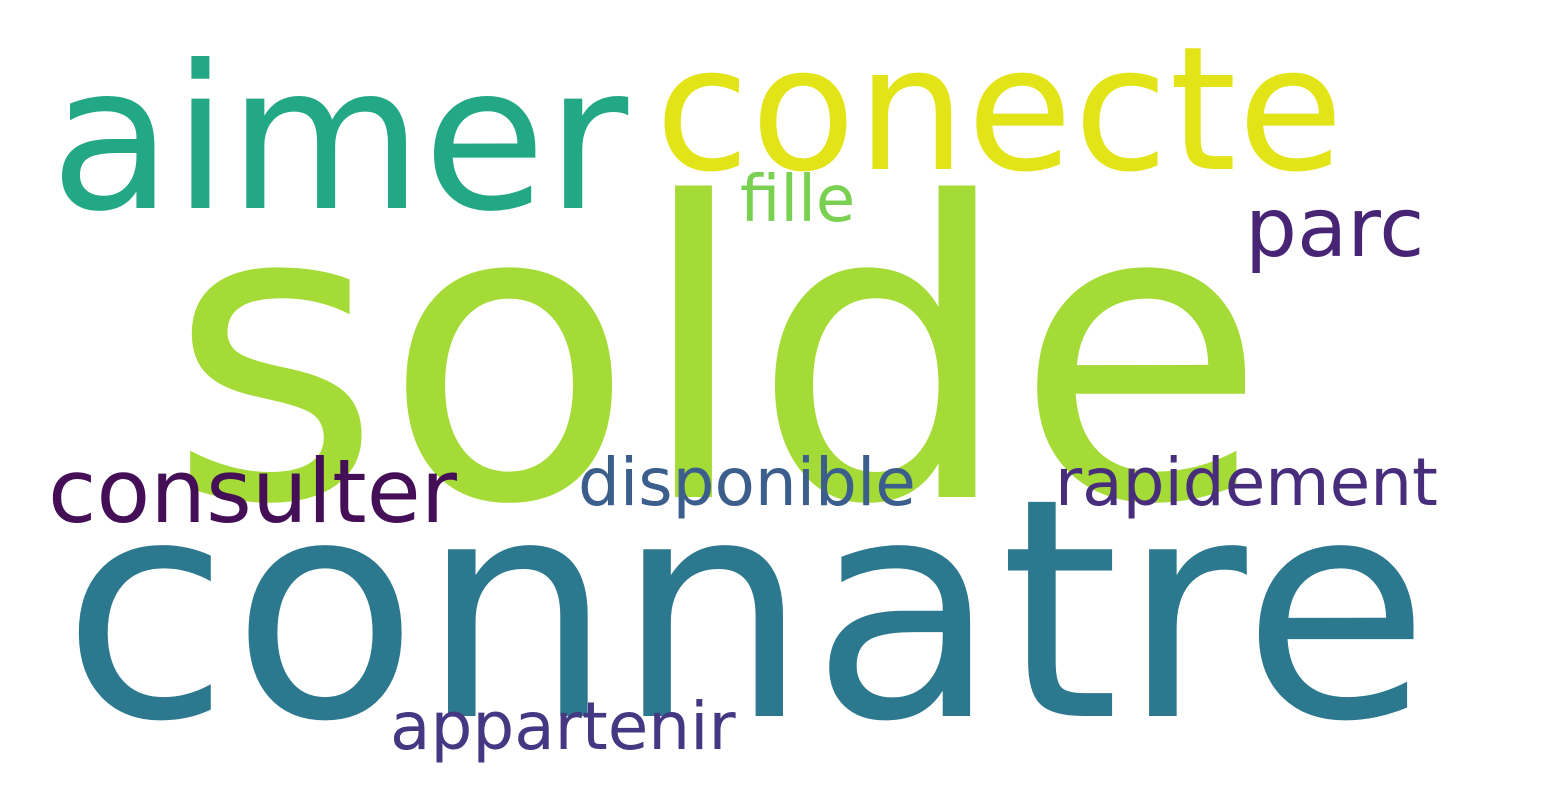  I want to click on word-fille: fille, so click(798, 200).